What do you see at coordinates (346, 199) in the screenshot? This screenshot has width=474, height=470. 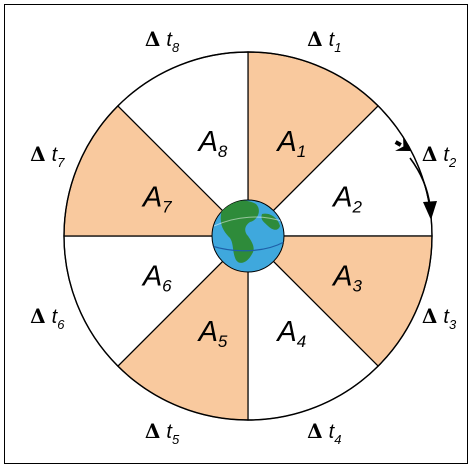 I see `sector-label-2: A2` at bounding box center [346, 199].